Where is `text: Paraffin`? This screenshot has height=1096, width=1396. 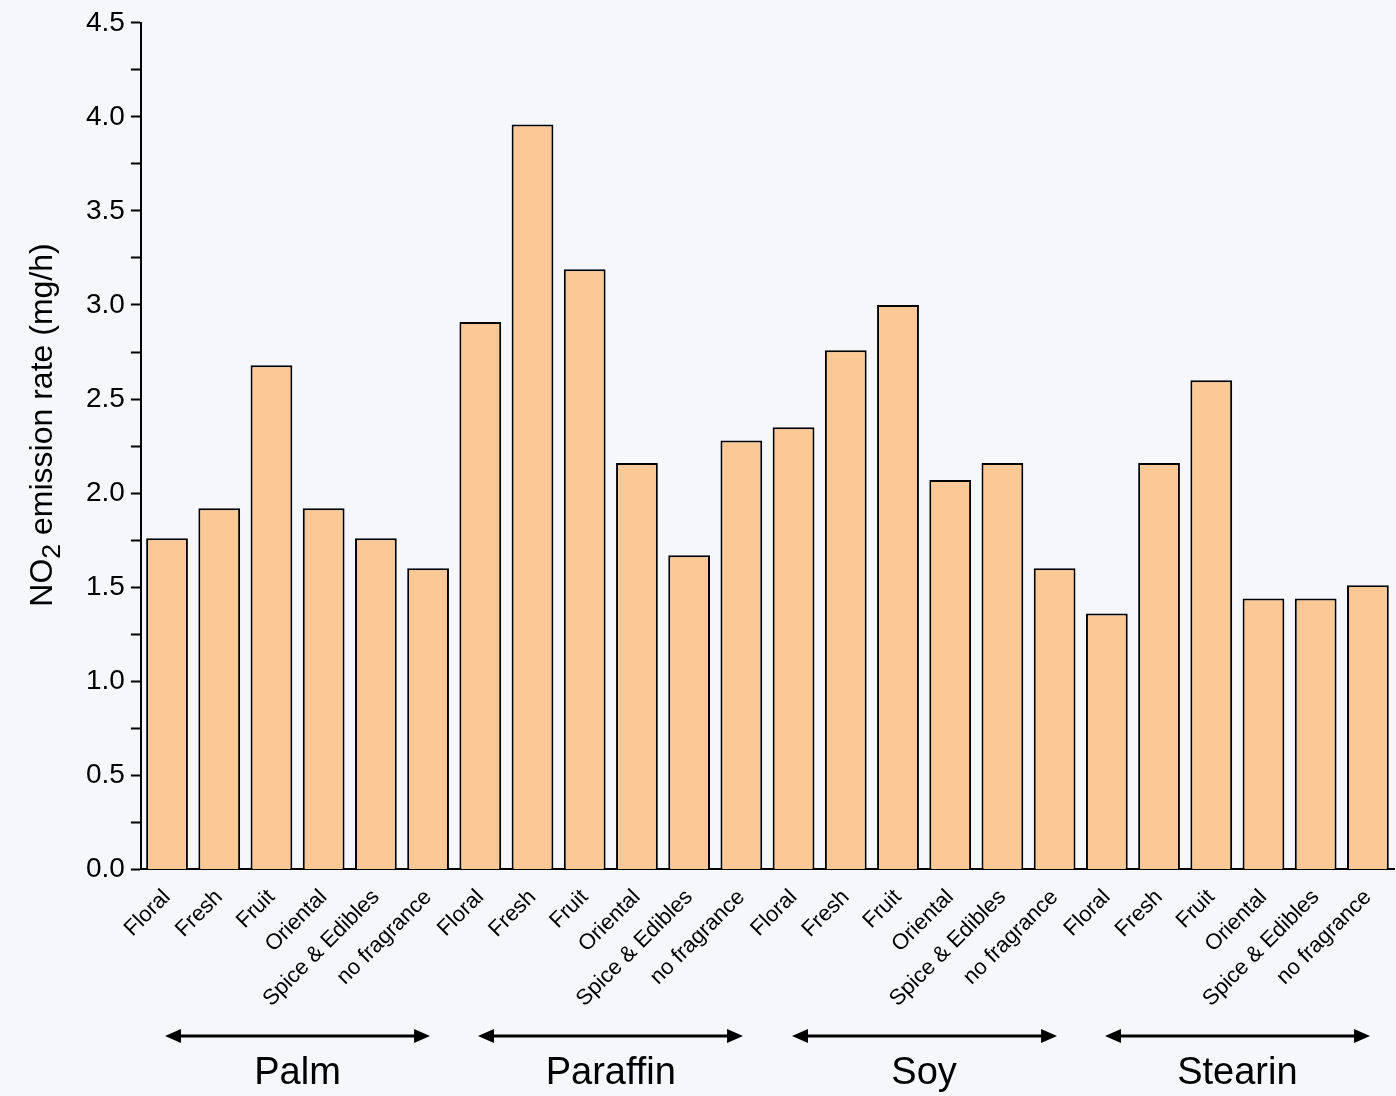
text: Paraffin is located at coordinates (610, 1071).